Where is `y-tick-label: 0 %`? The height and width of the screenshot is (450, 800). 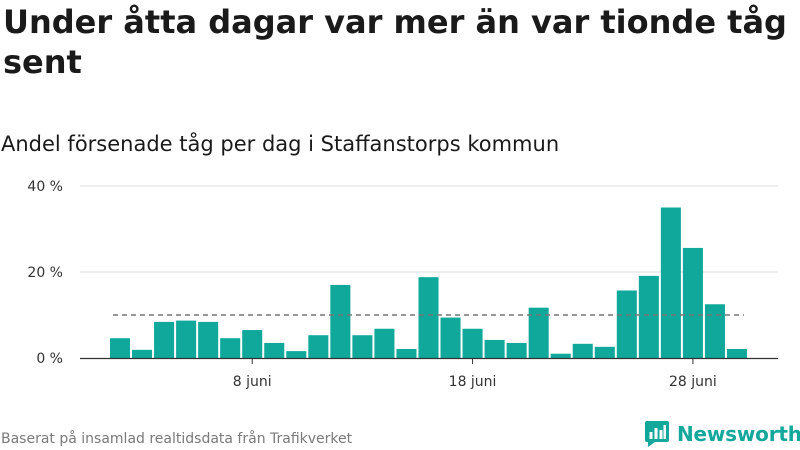
y-tick-label: 0 % is located at coordinates (49, 359).